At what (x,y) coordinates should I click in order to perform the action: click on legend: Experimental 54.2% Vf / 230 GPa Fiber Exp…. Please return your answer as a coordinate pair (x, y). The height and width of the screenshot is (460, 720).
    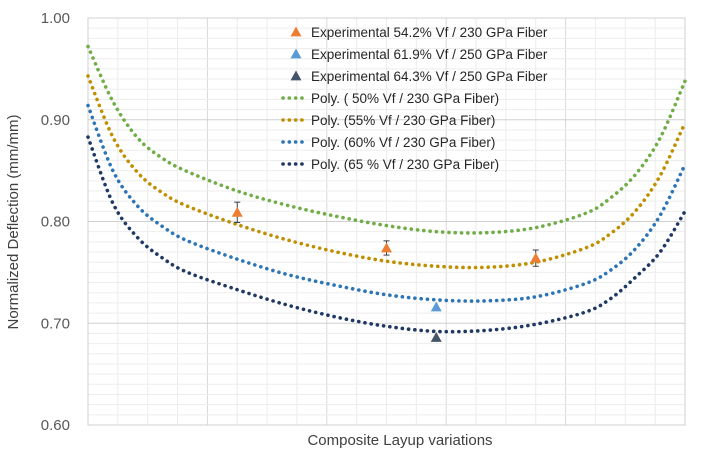
    Looking at the image, I should click on (414, 98).